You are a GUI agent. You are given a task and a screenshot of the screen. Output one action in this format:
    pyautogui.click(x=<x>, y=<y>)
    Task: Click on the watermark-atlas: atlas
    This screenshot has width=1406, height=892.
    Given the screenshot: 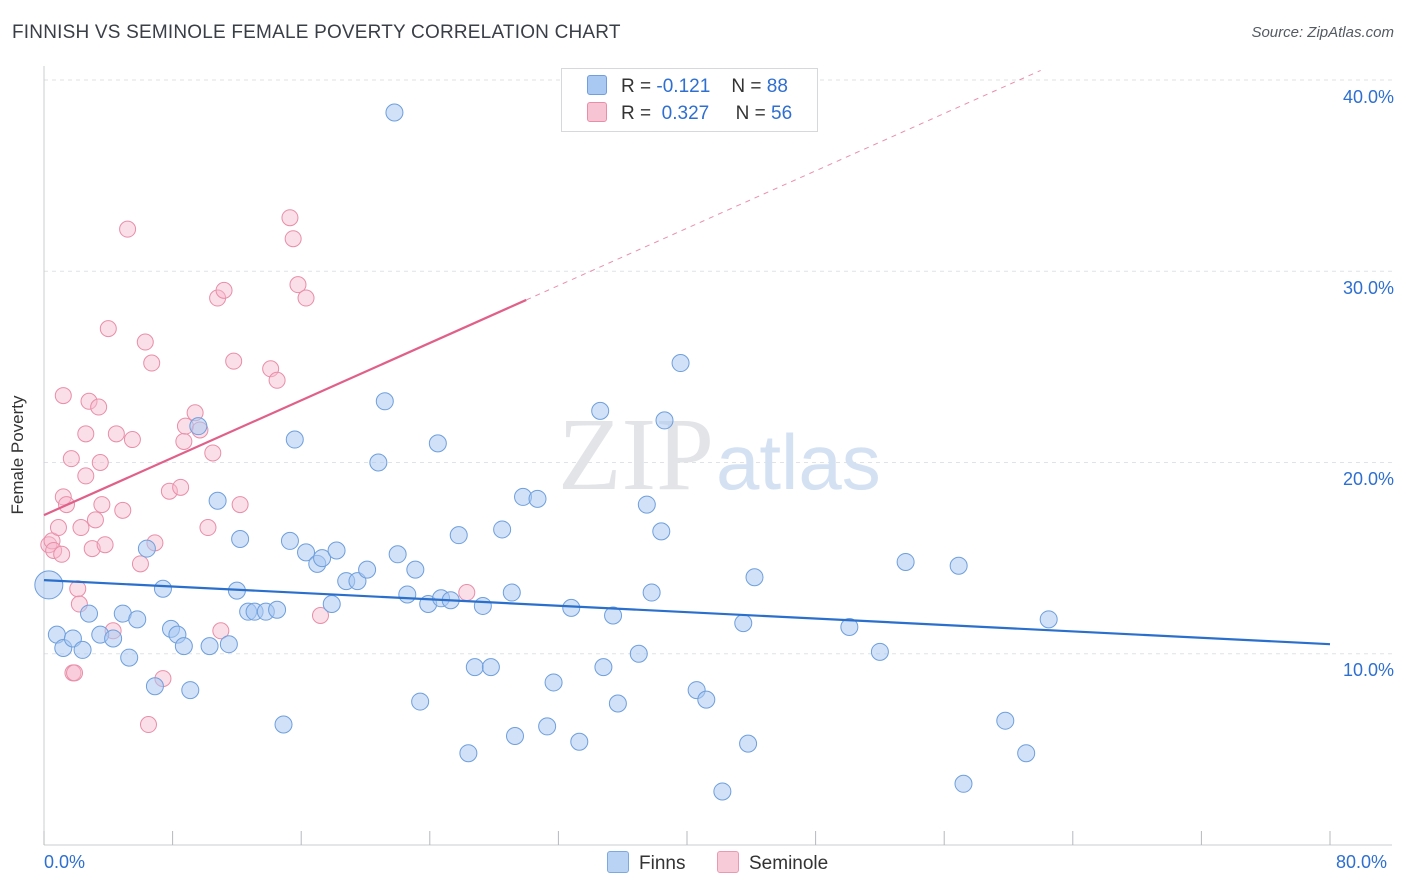 What is the action you would take?
    pyautogui.click(x=798, y=462)
    